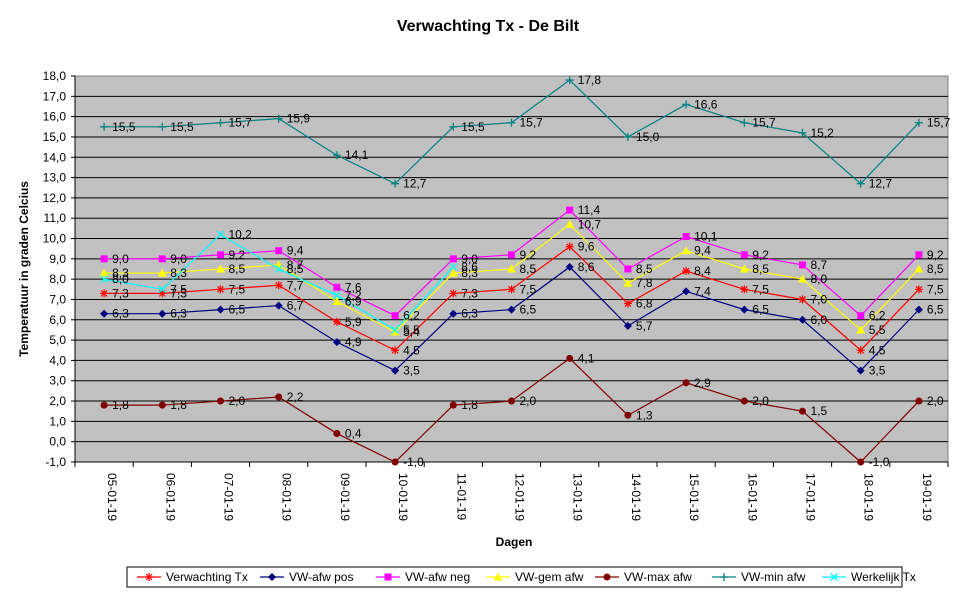 The width and height of the screenshot is (976, 598). What do you see at coordinates (702, 383) in the screenshot?
I see `data-label: 2,9` at bounding box center [702, 383].